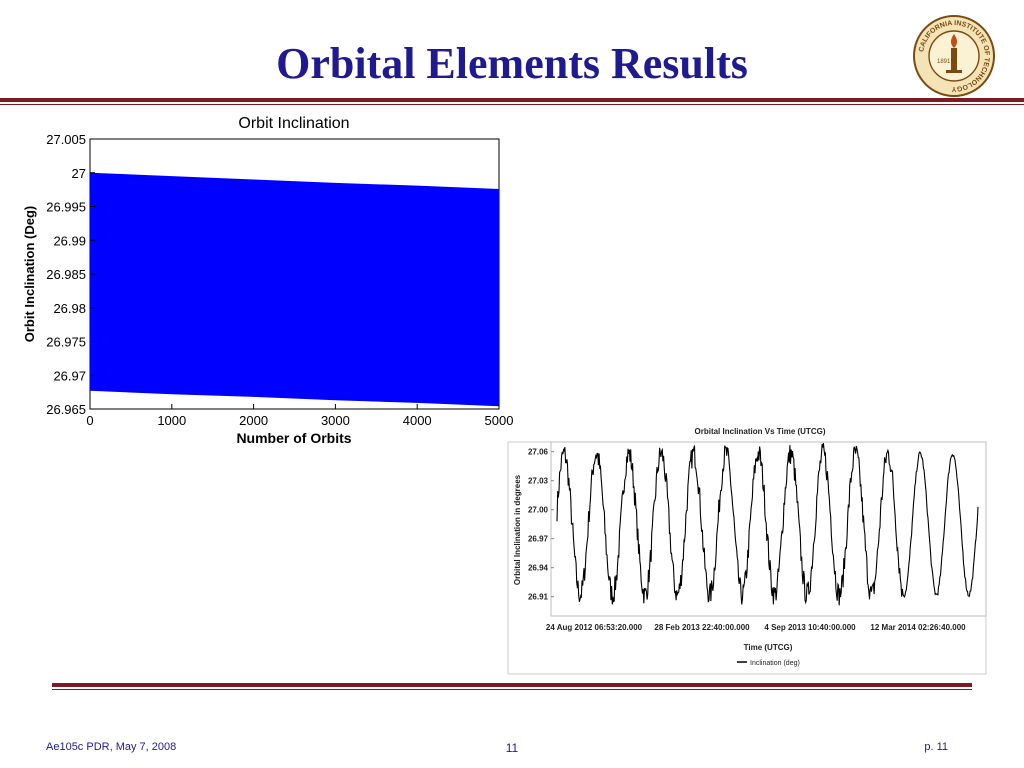 The height and width of the screenshot is (768, 1024). What do you see at coordinates (594, 627) in the screenshot?
I see `chart2-x-tick-label: 24 Aug 2012 06:53:20.000` at bounding box center [594, 627].